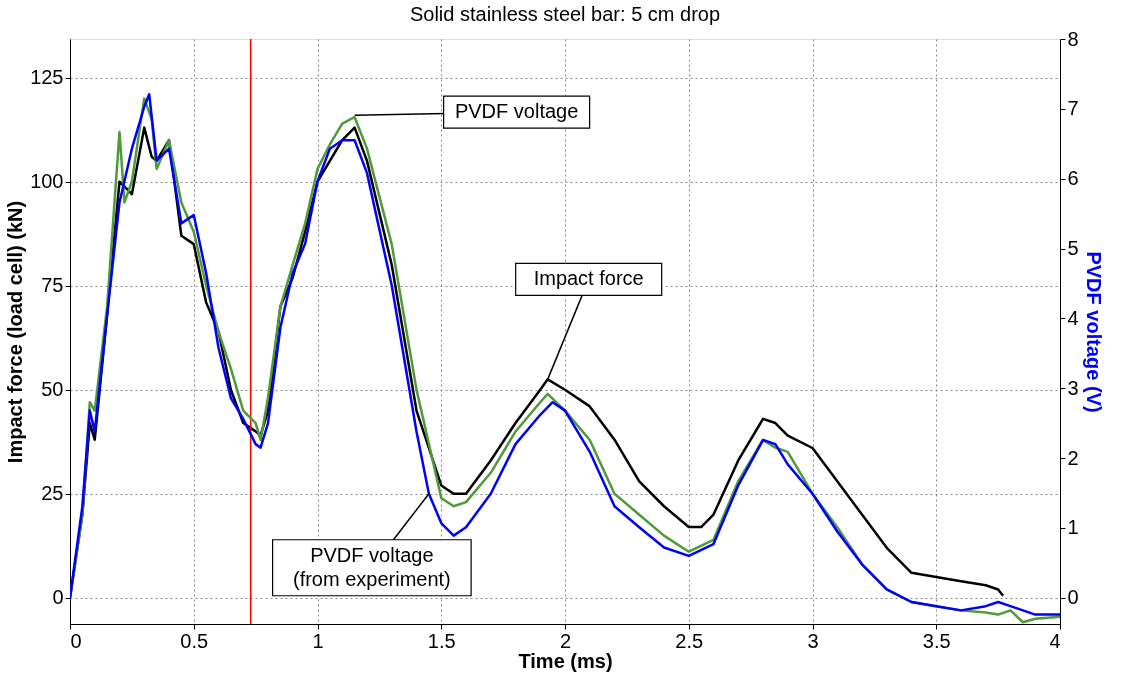 This screenshot has width=1140, height=698. I want to click on y-tick-label: 25, so click(52, 493).